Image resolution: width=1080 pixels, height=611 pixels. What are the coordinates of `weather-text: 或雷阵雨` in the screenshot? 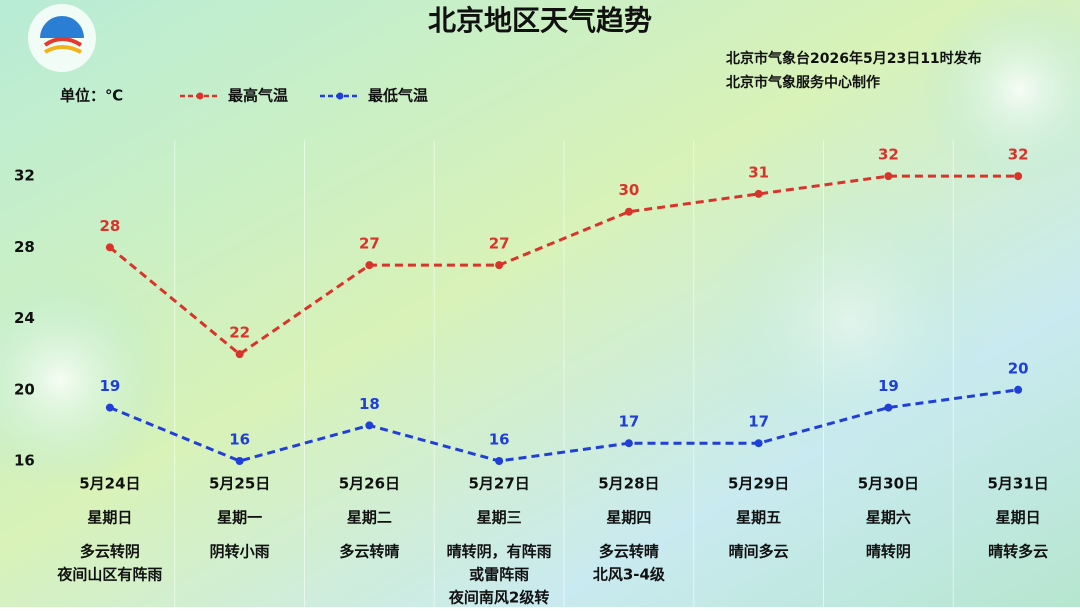 It's located at (499, 575).